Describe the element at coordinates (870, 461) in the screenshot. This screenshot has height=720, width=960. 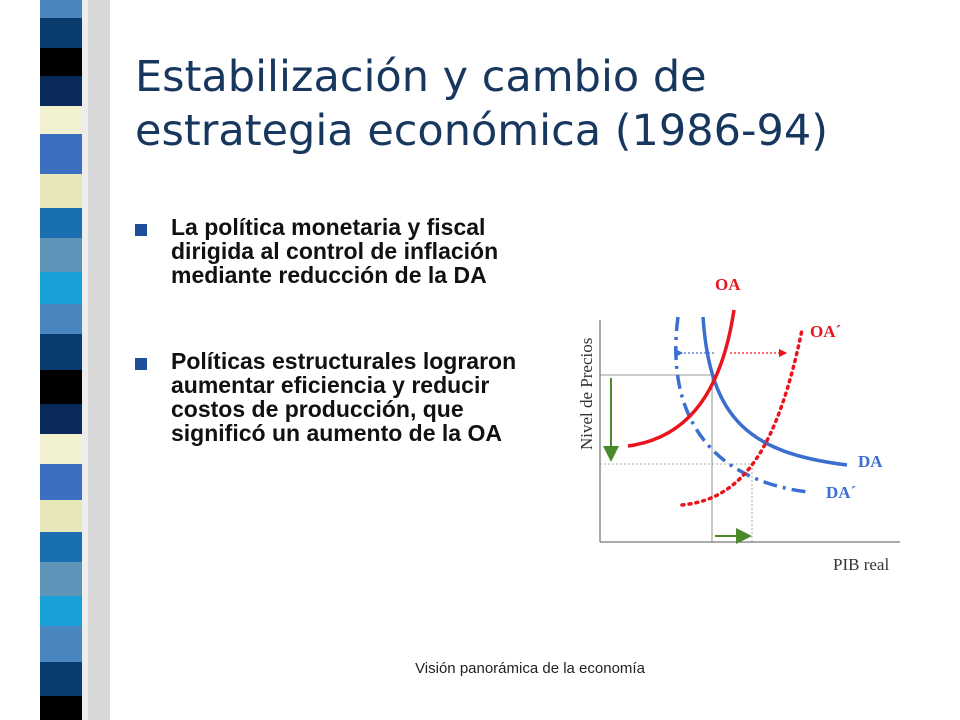
I see `da-label: DA` at that location.